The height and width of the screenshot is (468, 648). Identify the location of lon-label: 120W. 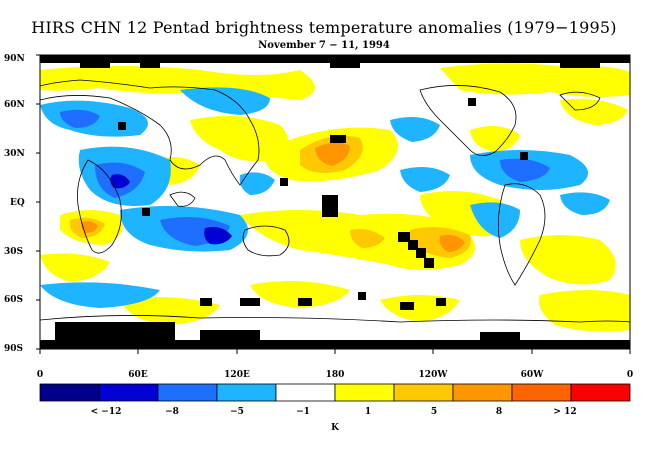
(434, 375).